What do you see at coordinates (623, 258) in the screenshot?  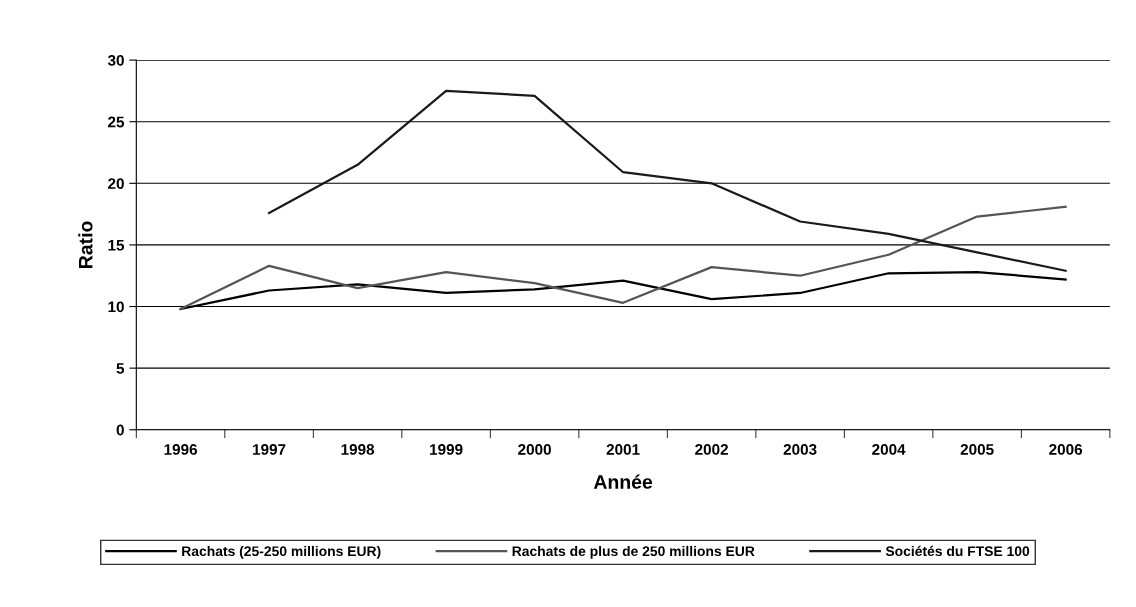 I see `line-series` at bounding box center [623, 258].